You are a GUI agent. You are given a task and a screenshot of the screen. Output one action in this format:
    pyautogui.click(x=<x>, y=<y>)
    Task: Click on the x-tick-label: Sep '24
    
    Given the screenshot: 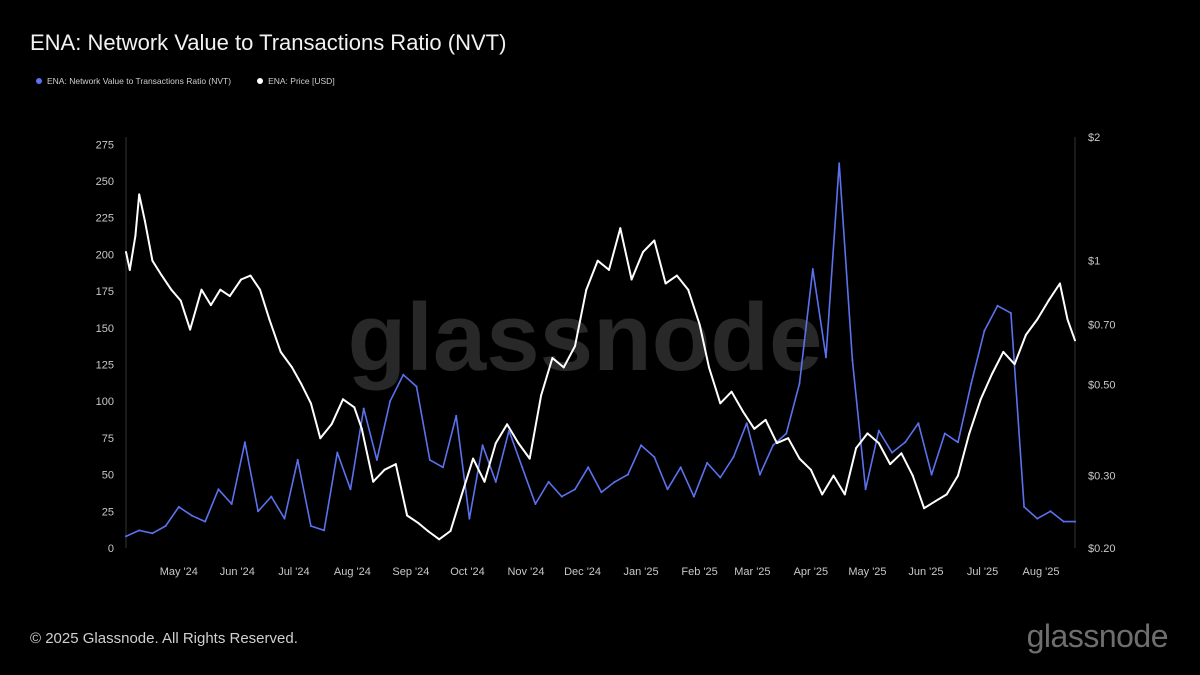 What is the action you would take?
    pyautogui.click(x=410, y=572)
    